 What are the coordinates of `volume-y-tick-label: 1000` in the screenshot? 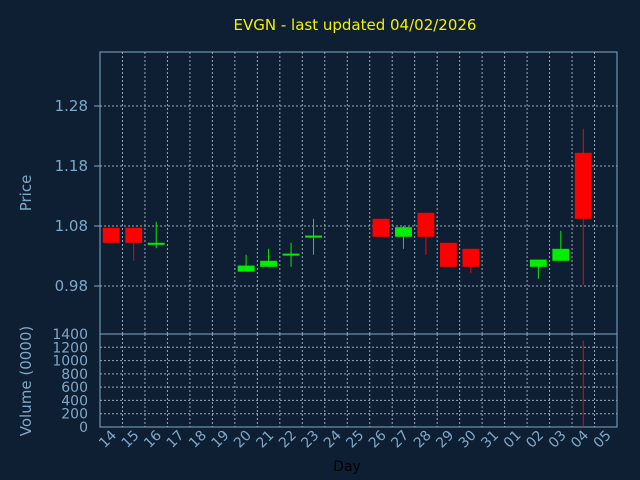 It's located at (70, 362).